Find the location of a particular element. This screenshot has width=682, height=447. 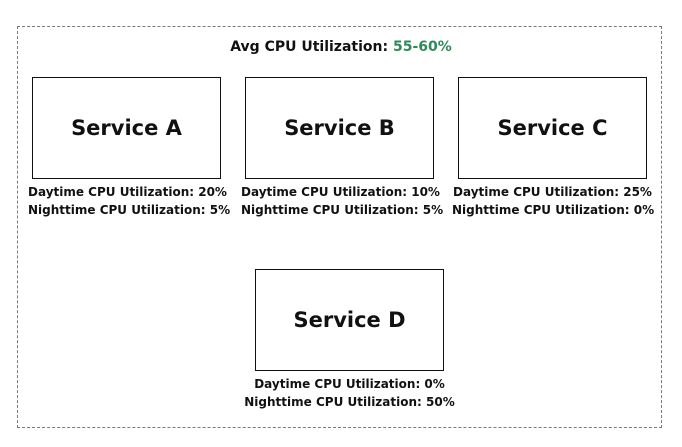

service-d-box: Service D is located at coordinates (349, 320).